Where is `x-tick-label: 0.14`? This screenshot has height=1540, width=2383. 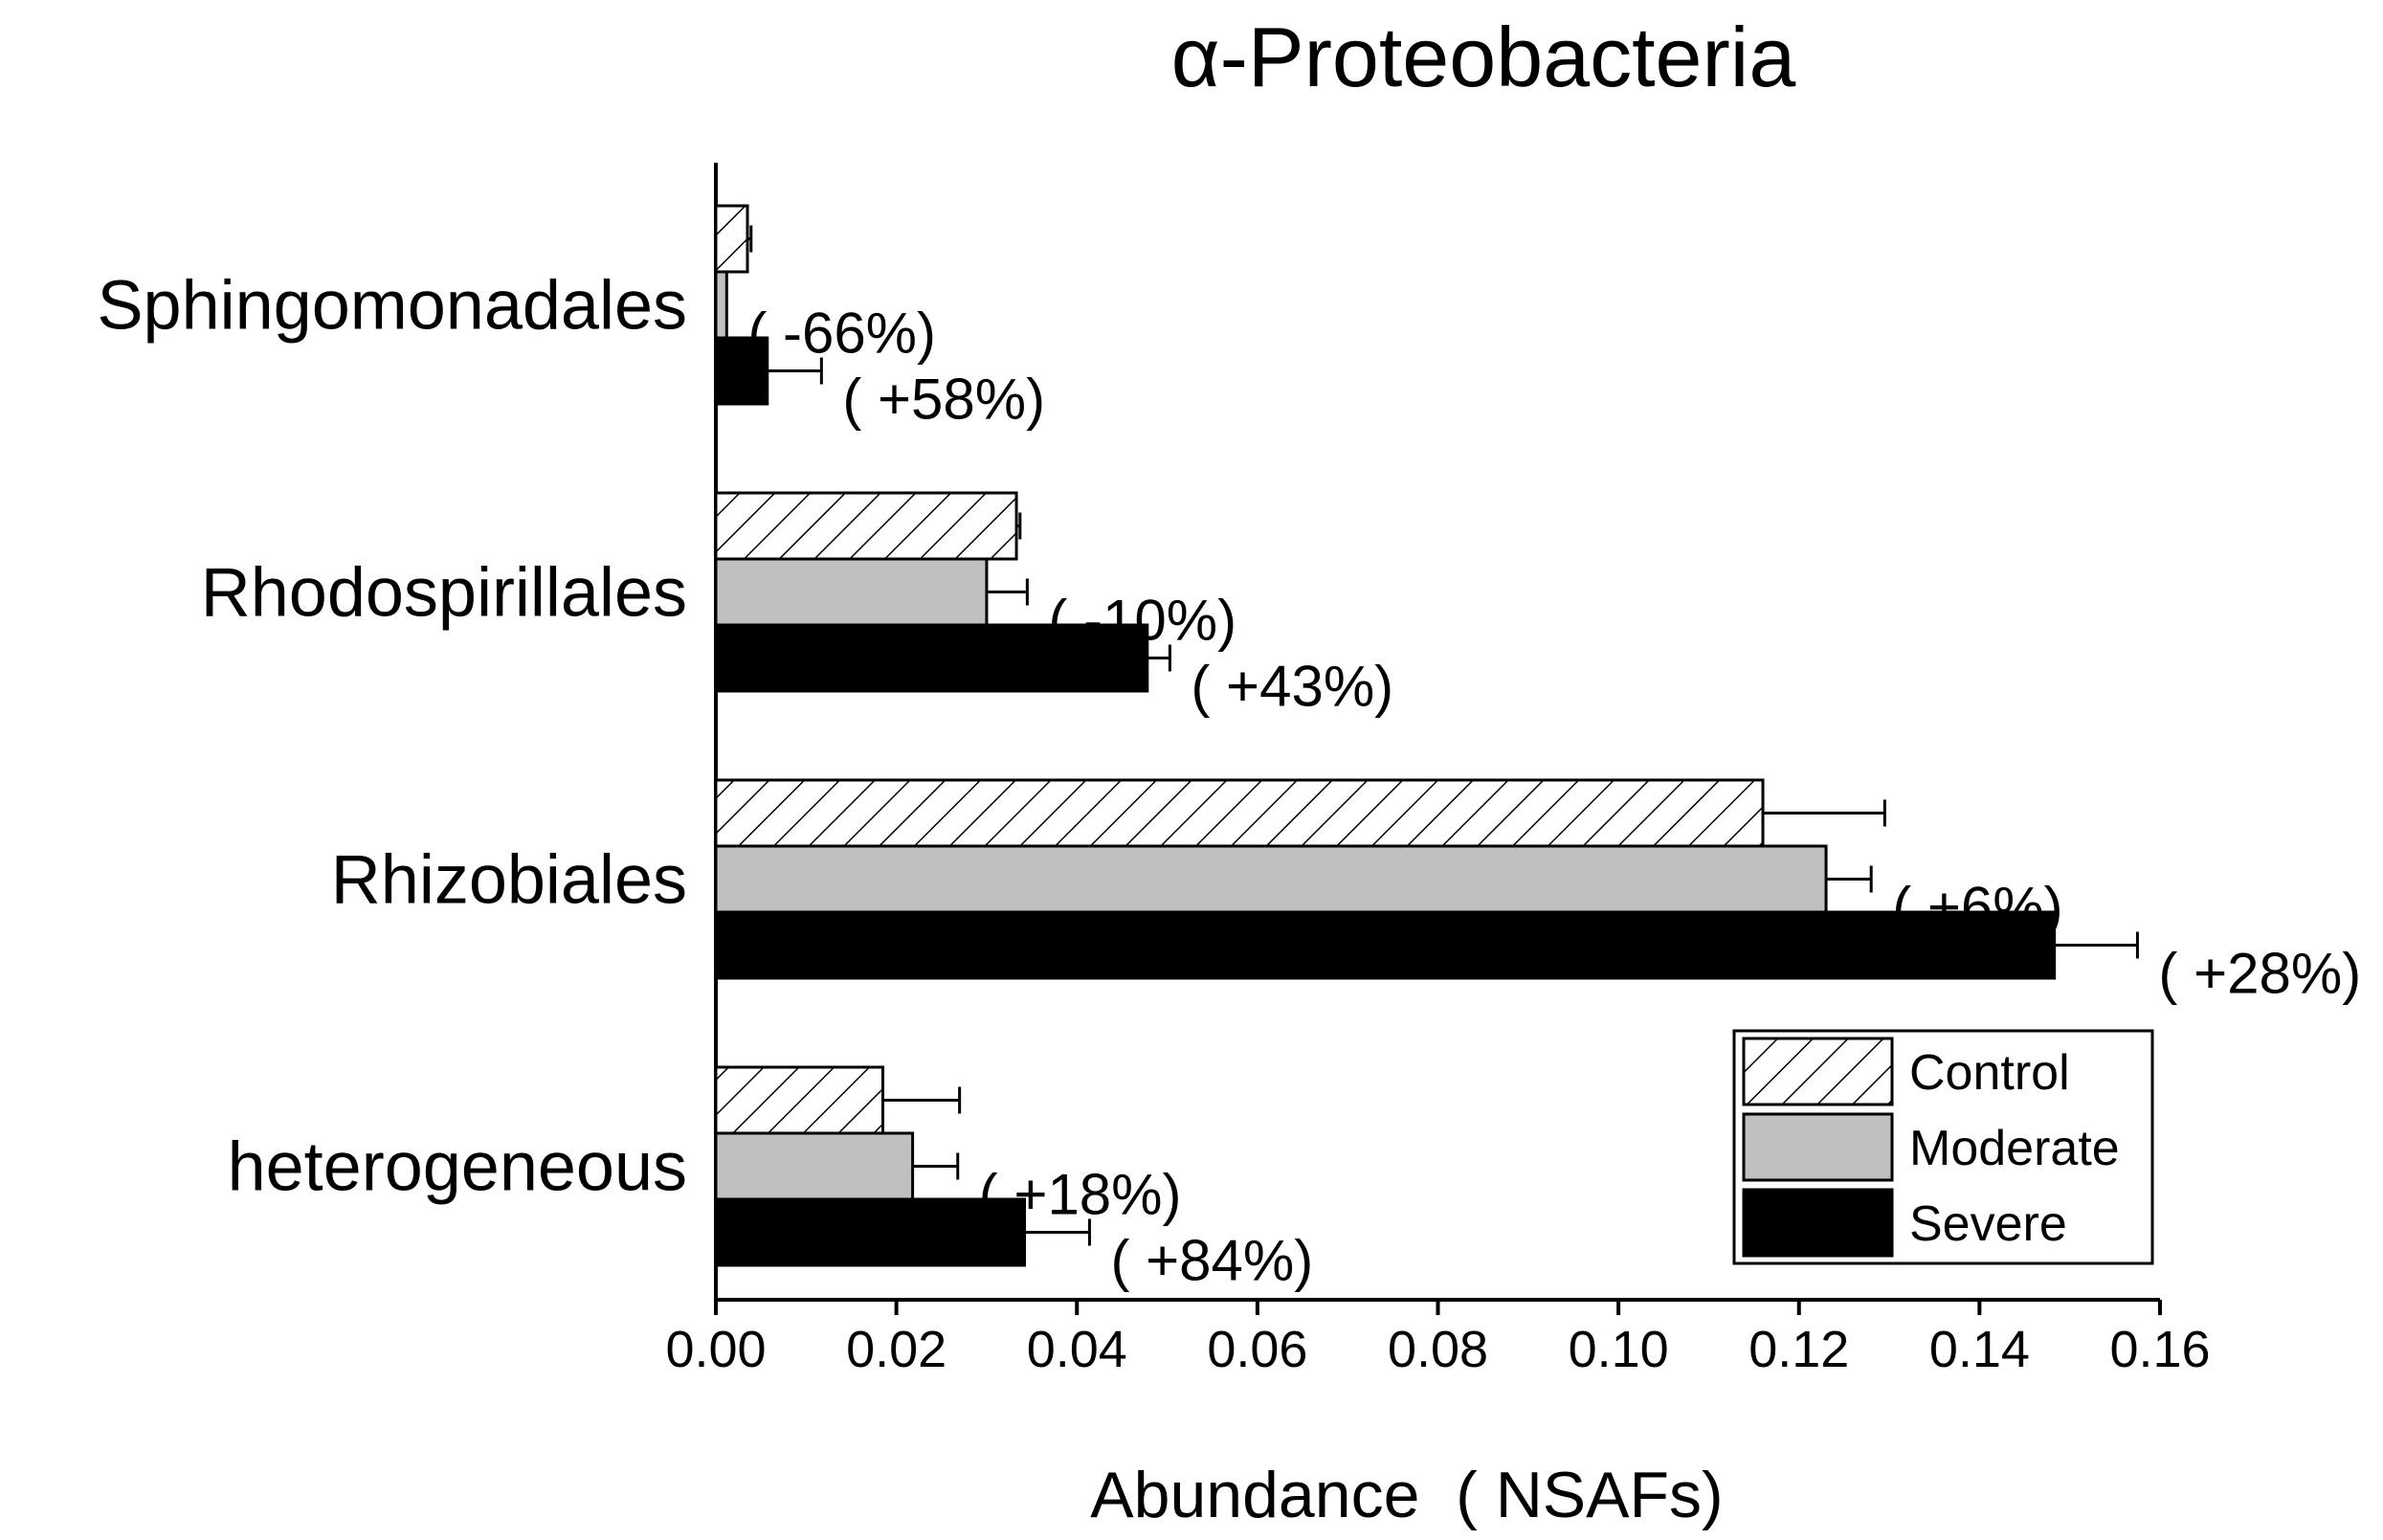 x-tick-label: 0.14 is located at coordinates (1980, 1349).